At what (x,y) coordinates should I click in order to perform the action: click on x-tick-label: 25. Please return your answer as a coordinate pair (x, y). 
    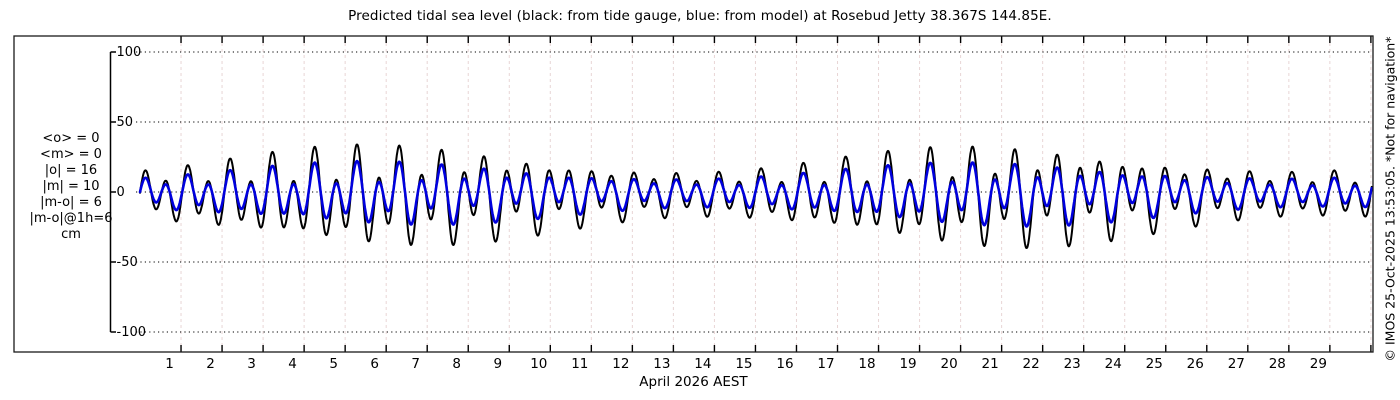
    Looking at the image, I should click on (1154, 364).